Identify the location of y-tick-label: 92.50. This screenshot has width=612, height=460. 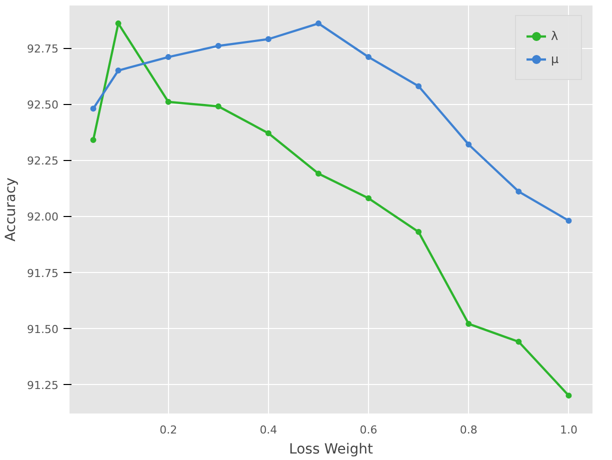
(43, 105).